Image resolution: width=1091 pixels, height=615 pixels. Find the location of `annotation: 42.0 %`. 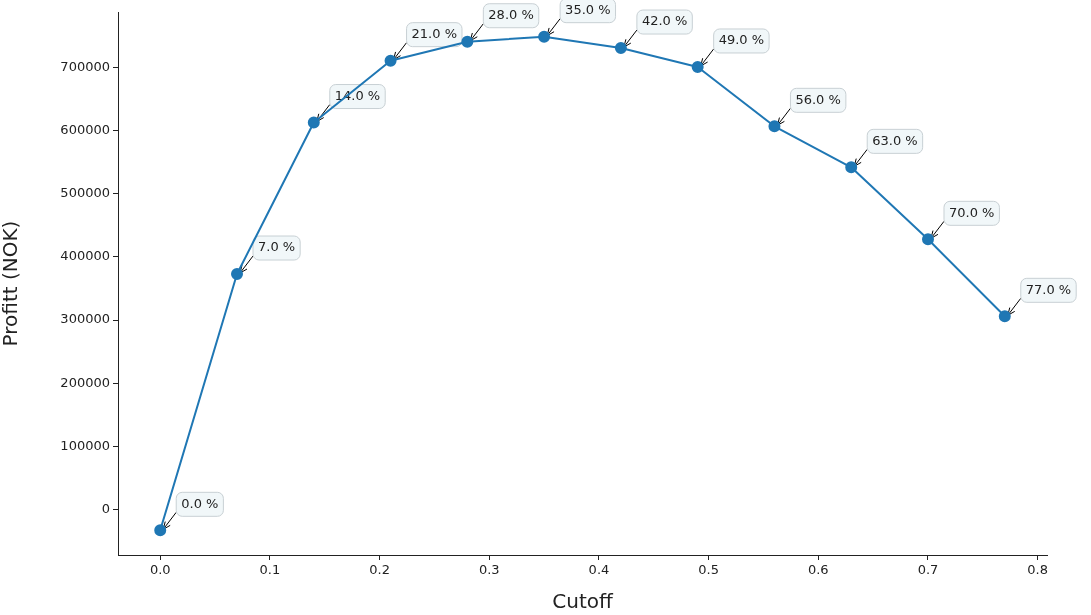

annotation: 42.0 % is located at coordinates (664, 21).